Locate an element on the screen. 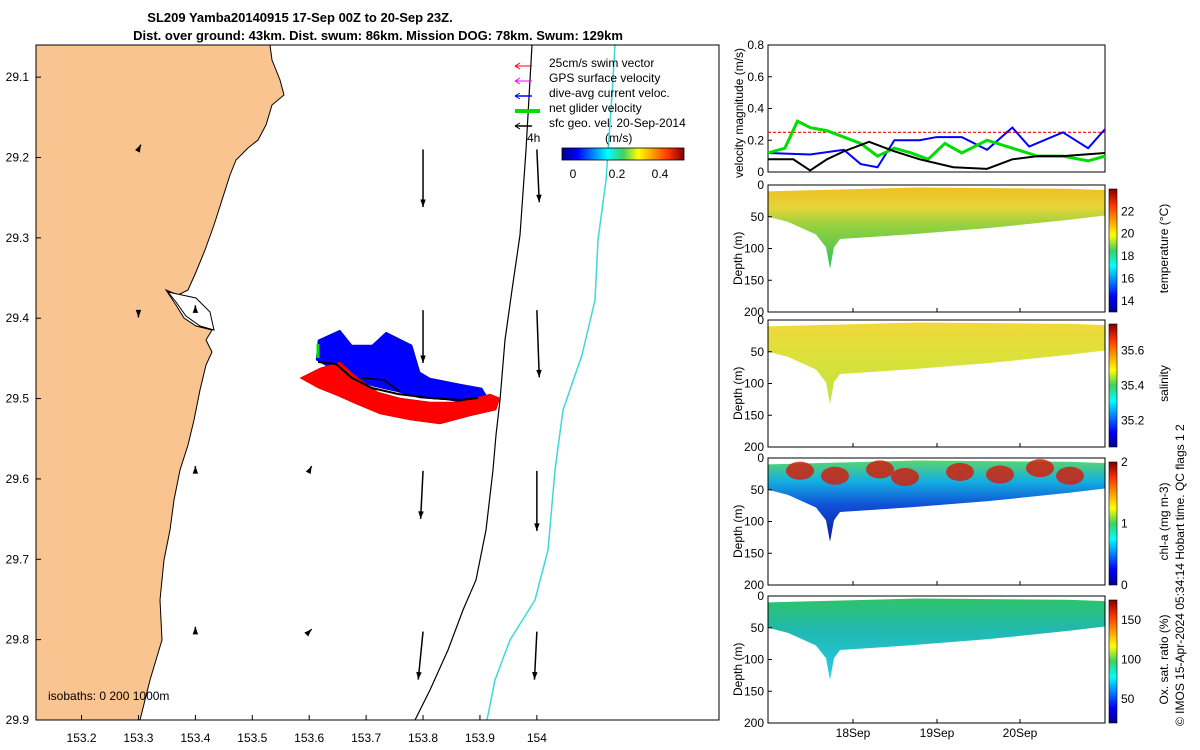 Image resolution: width=1200 pixels, height=750 pixels. velocity-ytick-label: 0.2 is located at coordinates (755, 140).